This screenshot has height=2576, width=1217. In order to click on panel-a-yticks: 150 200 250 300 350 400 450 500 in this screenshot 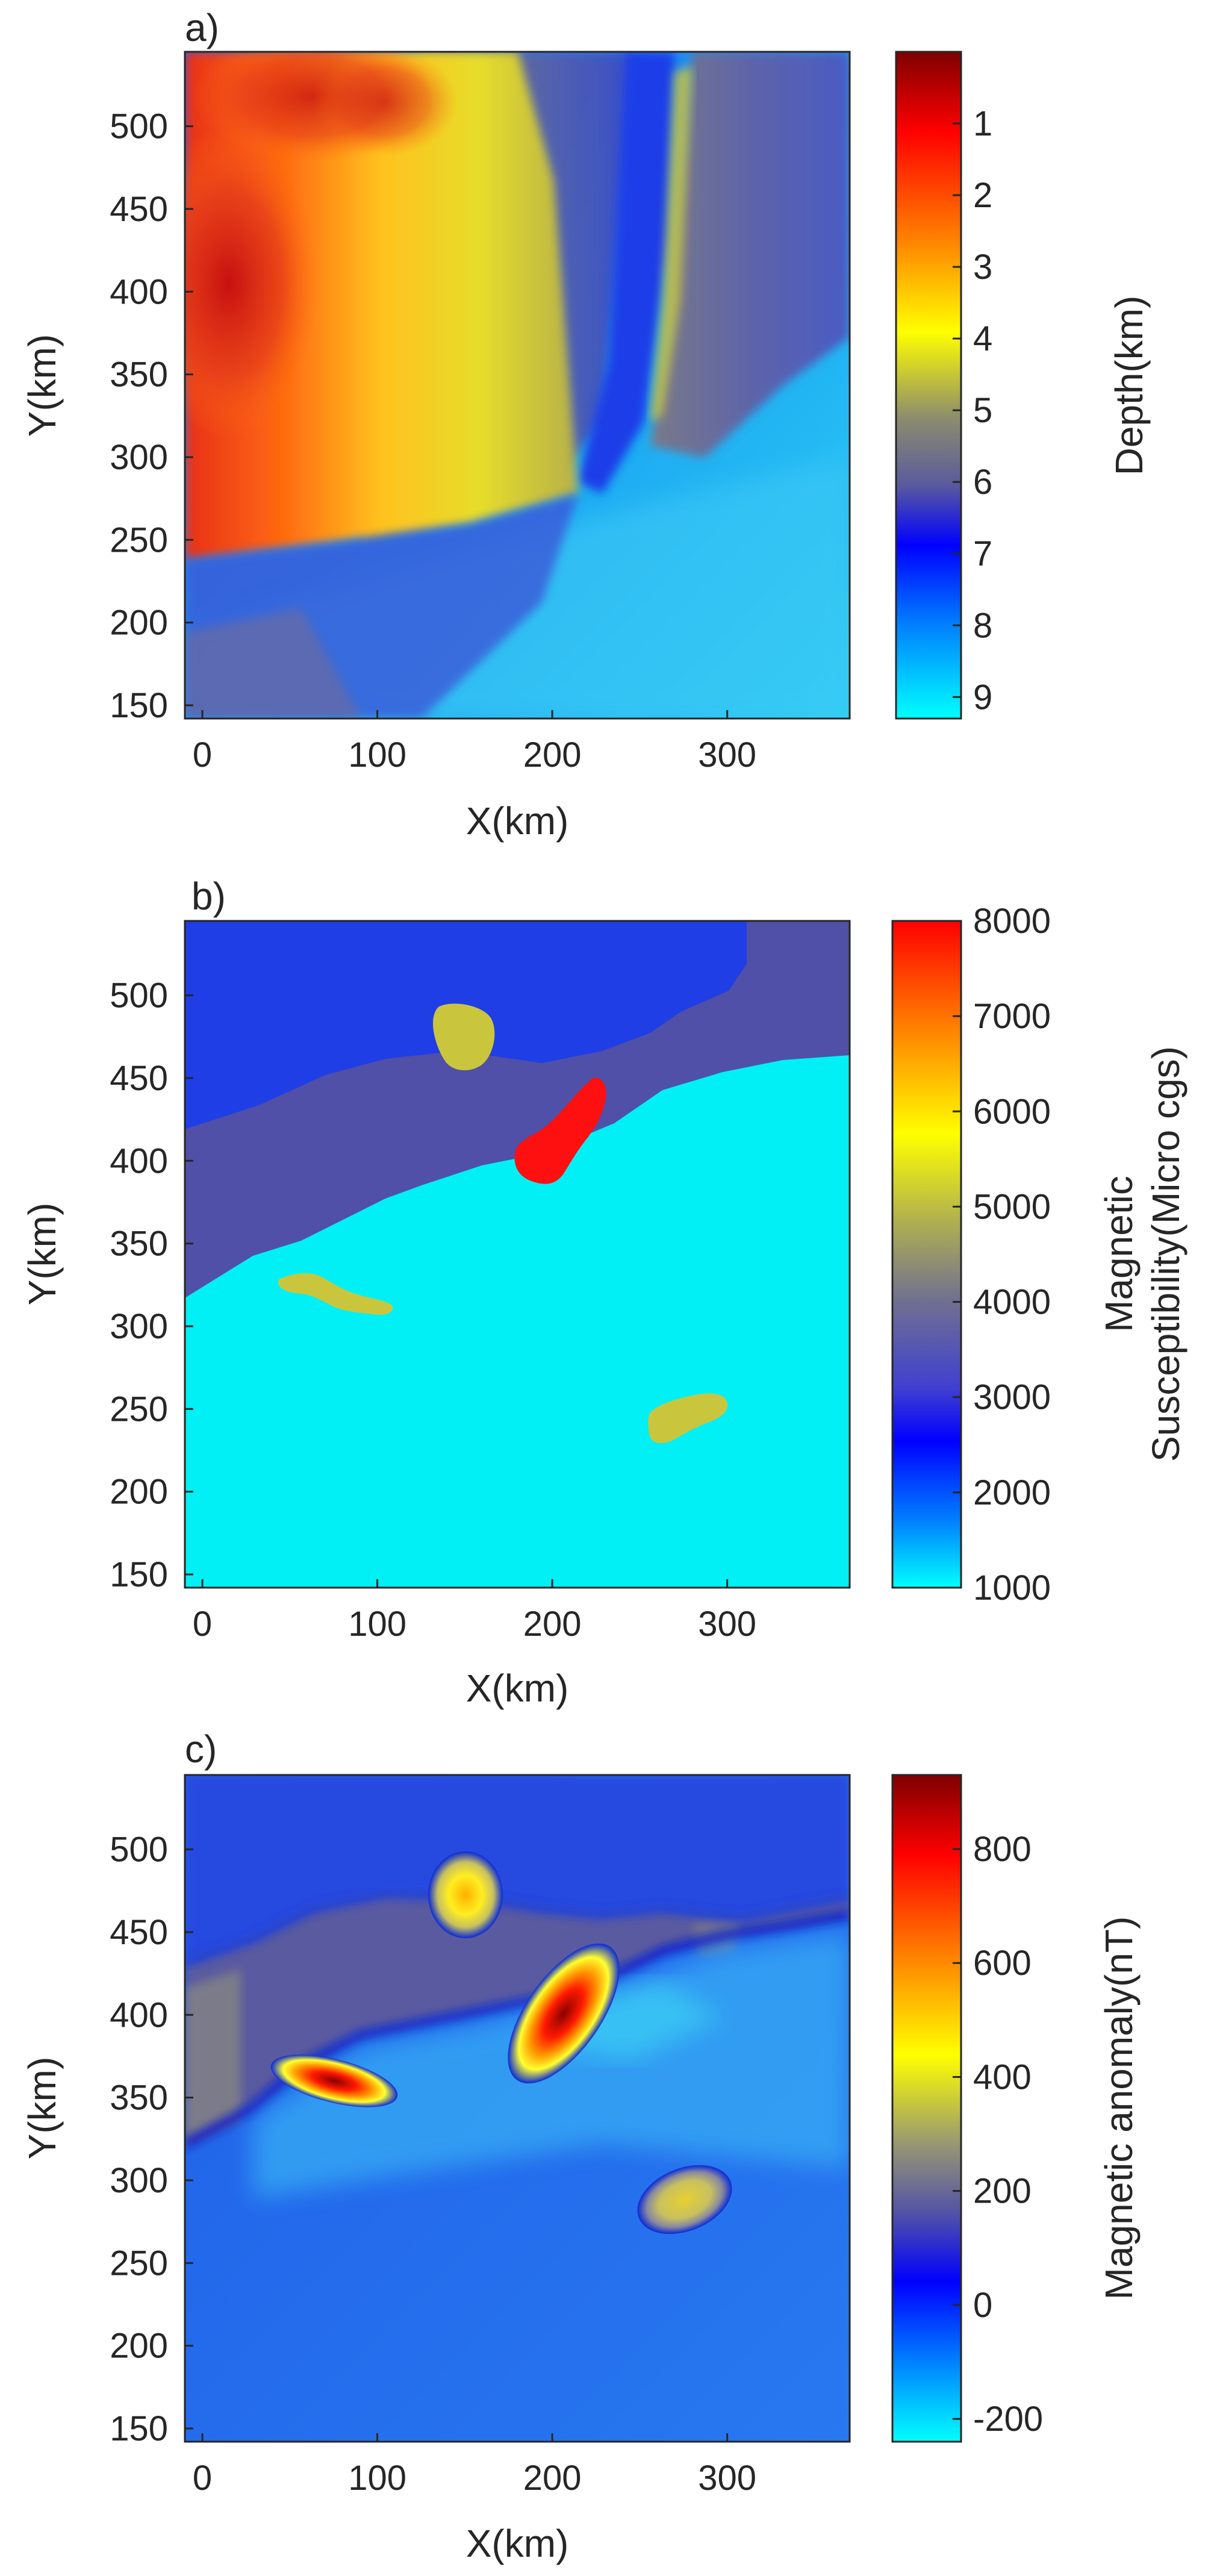, I will do `click(151, 416)`.